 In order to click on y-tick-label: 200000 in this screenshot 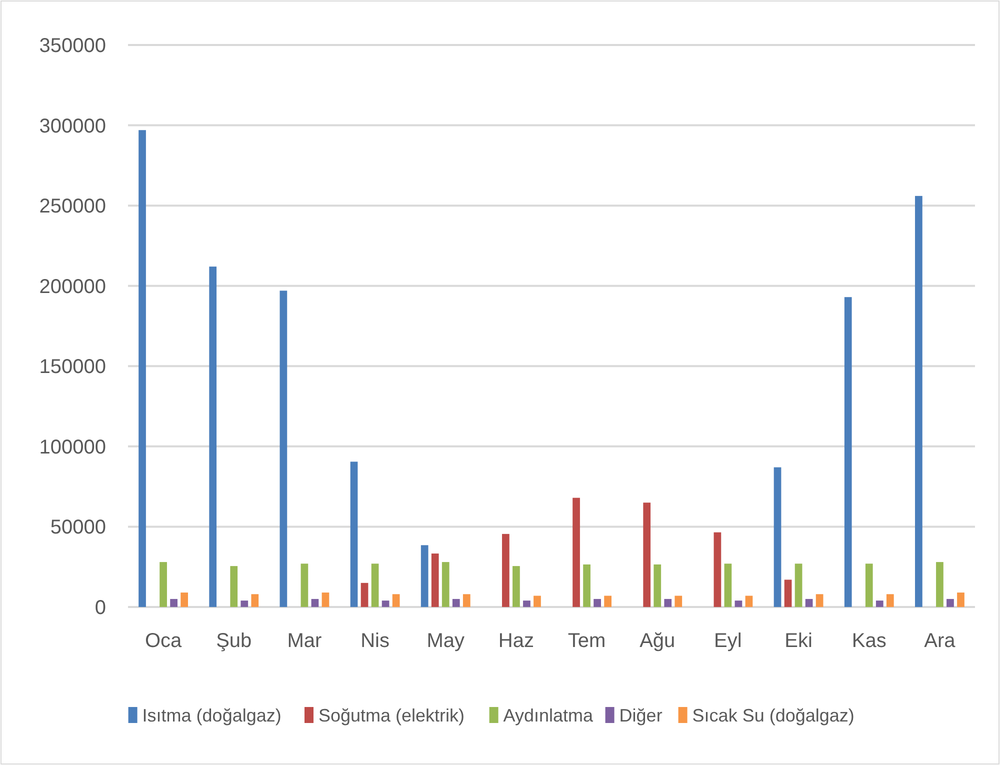, I will do `click(72, 287)`.